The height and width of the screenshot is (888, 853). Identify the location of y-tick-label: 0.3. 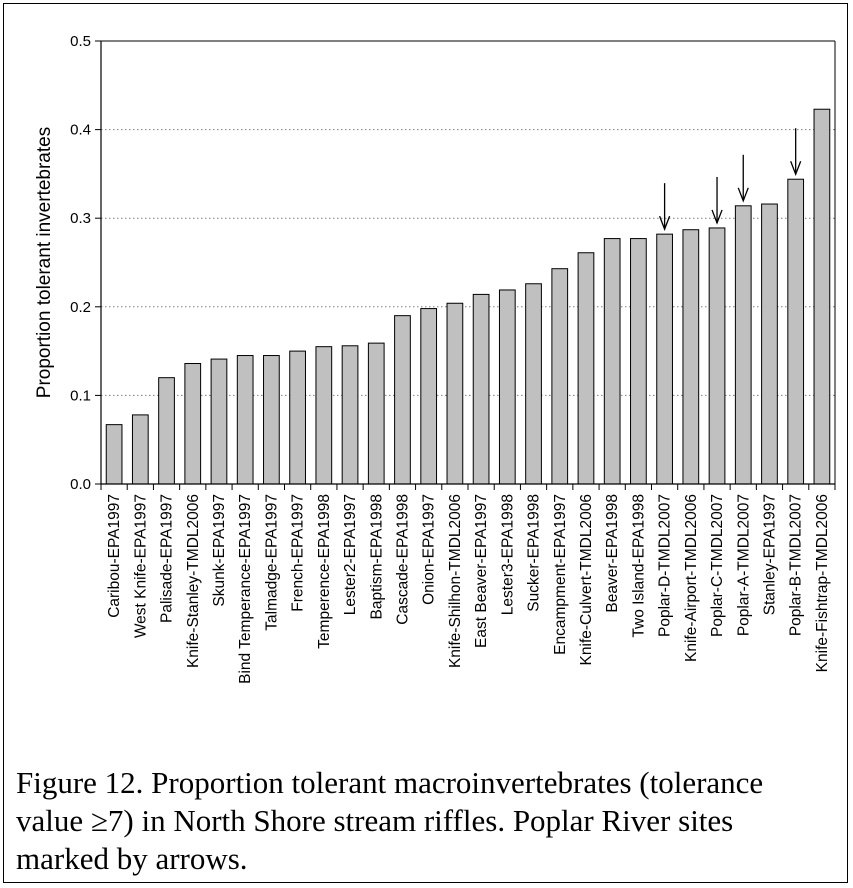
(80, 218).